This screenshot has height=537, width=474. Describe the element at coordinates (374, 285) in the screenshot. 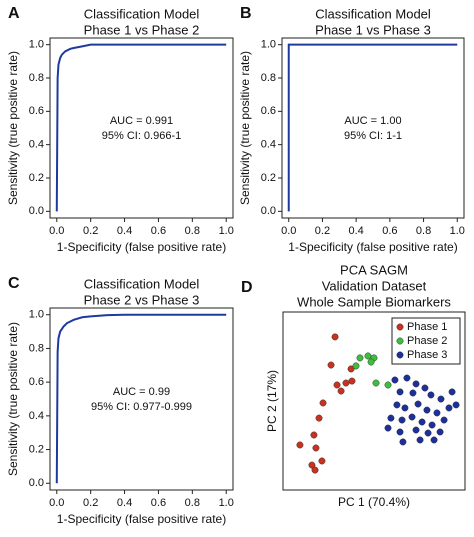

I see `chart-title: Validation Dataset` at that location.